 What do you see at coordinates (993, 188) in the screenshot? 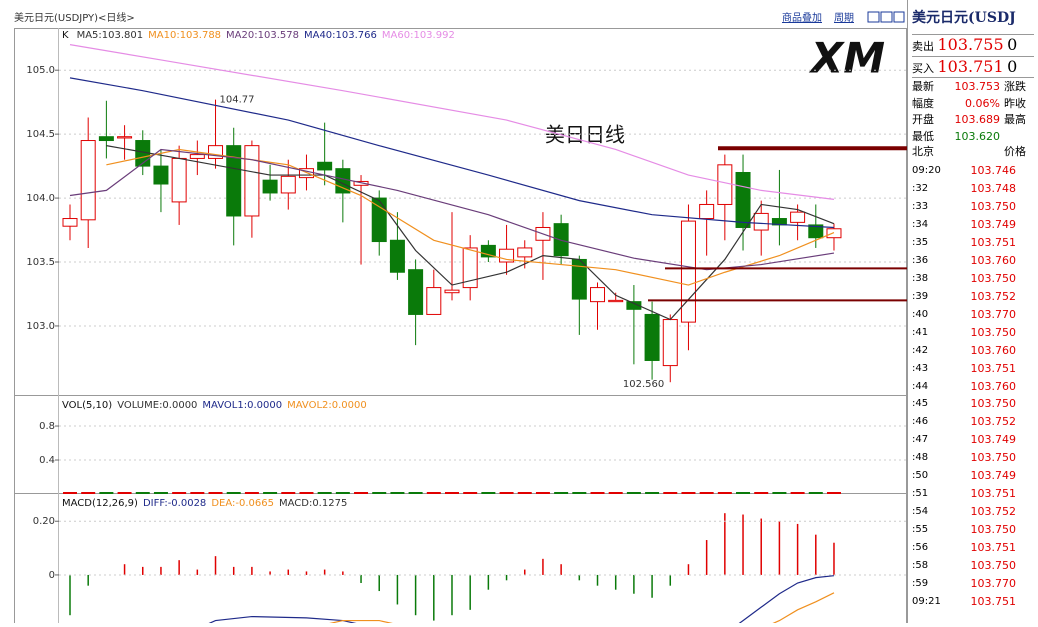
I see `tick-price: 103.748` at bounding box center [993, 188].